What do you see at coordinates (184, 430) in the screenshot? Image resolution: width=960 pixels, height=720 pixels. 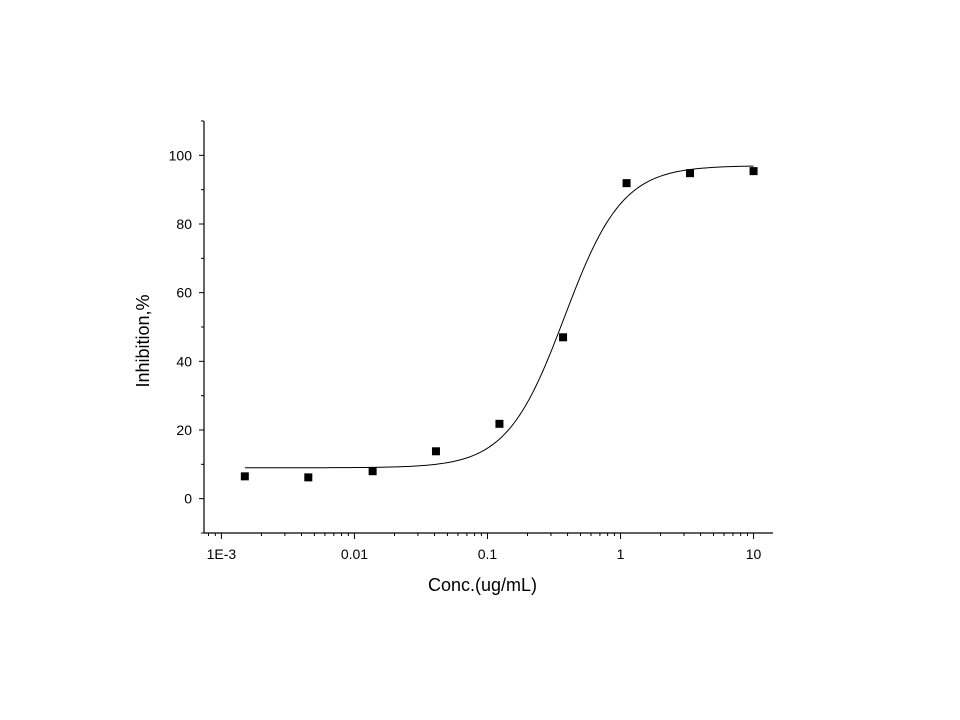 I see `y-tick-label: 20` at bounding box center [184, 430].